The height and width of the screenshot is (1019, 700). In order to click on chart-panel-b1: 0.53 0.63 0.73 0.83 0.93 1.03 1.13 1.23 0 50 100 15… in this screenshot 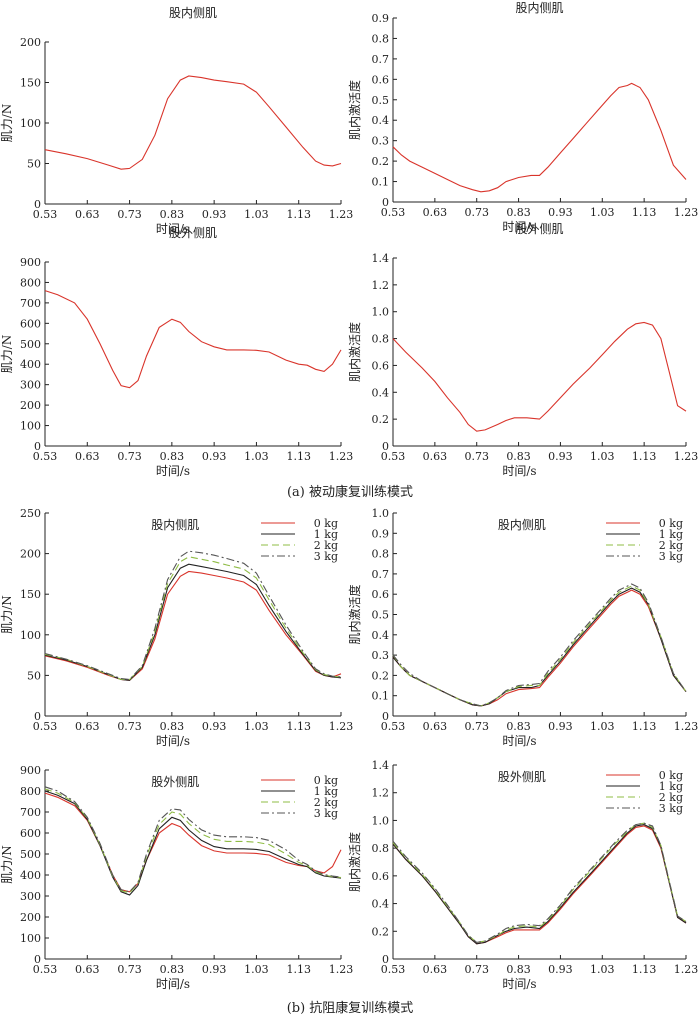, I will do `click(176, 627)`.